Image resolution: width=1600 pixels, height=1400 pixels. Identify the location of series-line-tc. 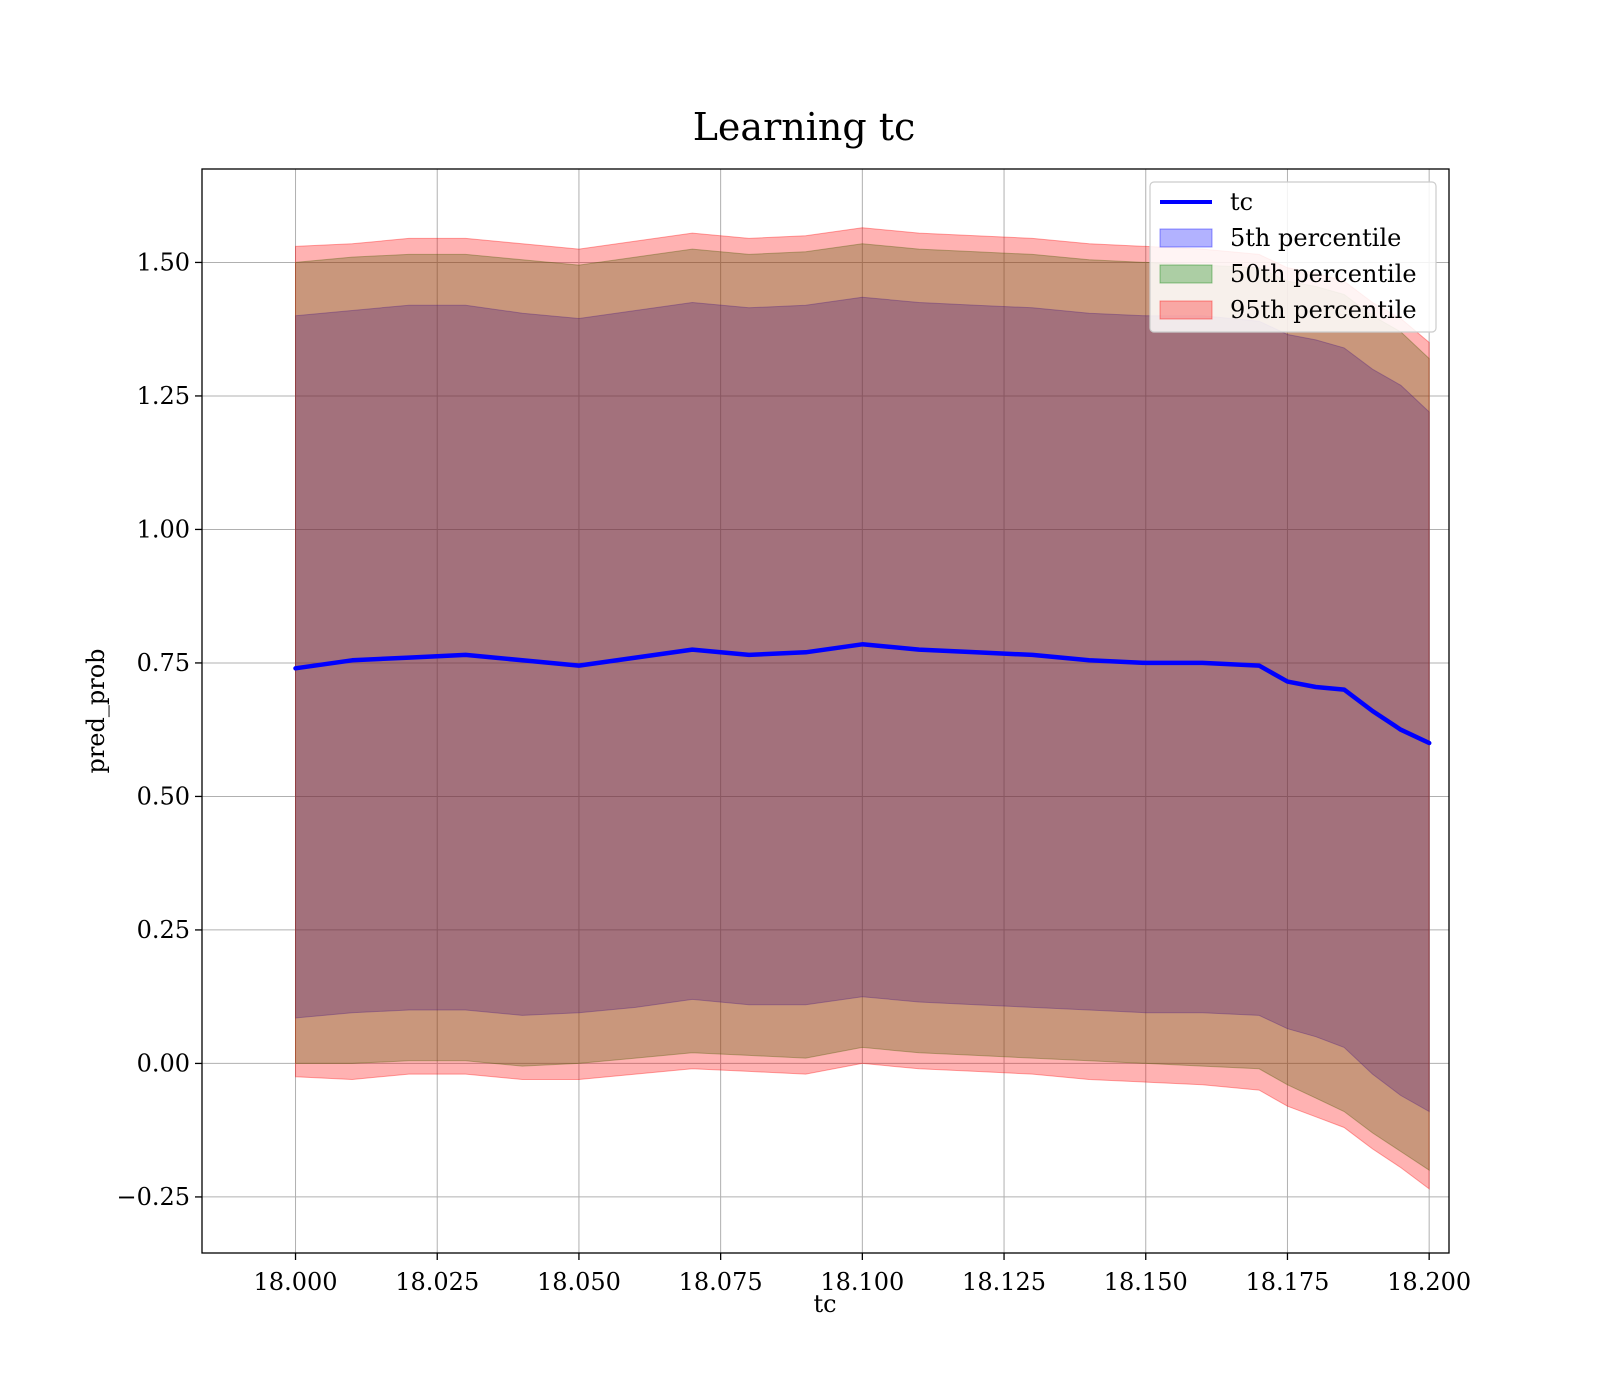
(862, 694).